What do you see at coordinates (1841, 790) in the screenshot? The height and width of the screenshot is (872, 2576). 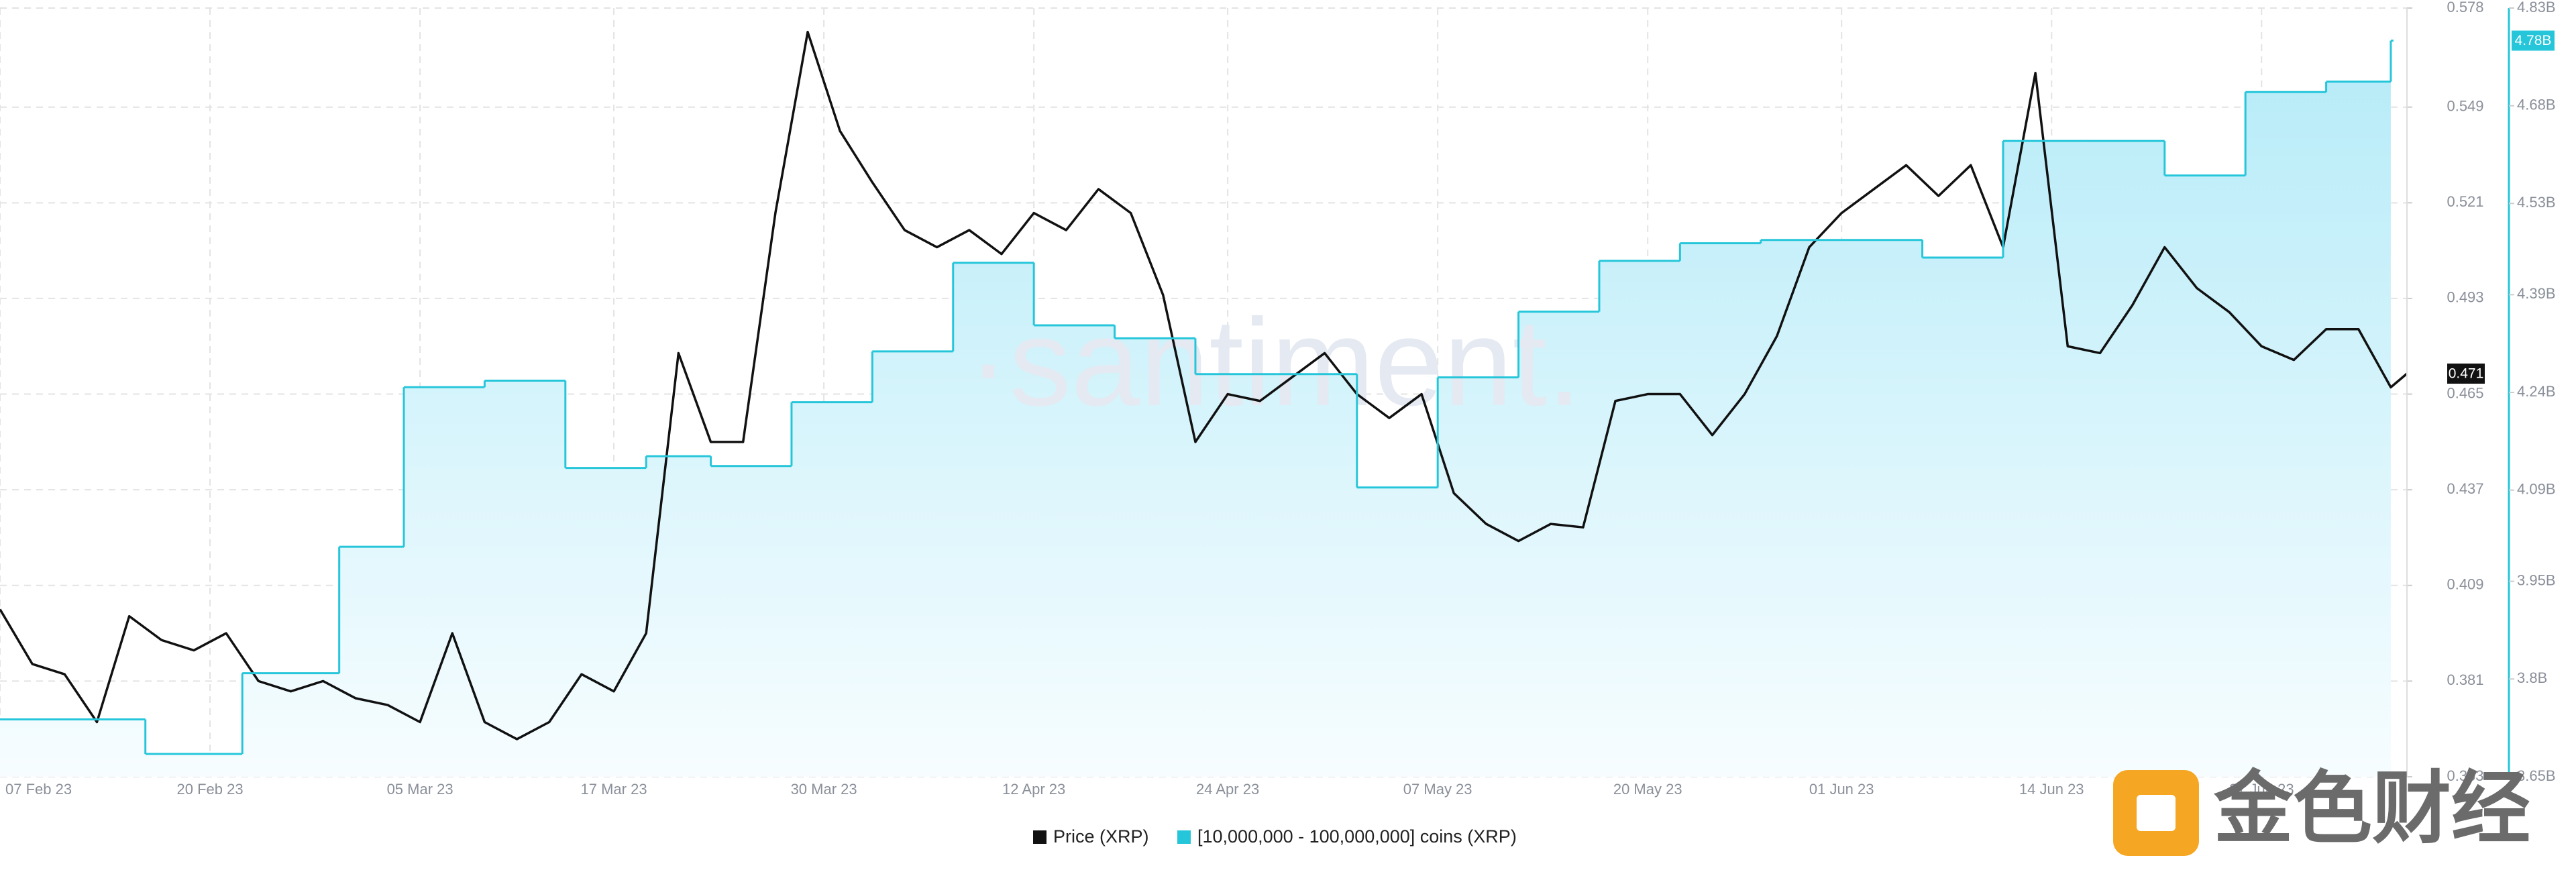 I see `x-tick-label: 01 Jun 23` at bounding box center [1841, 790].